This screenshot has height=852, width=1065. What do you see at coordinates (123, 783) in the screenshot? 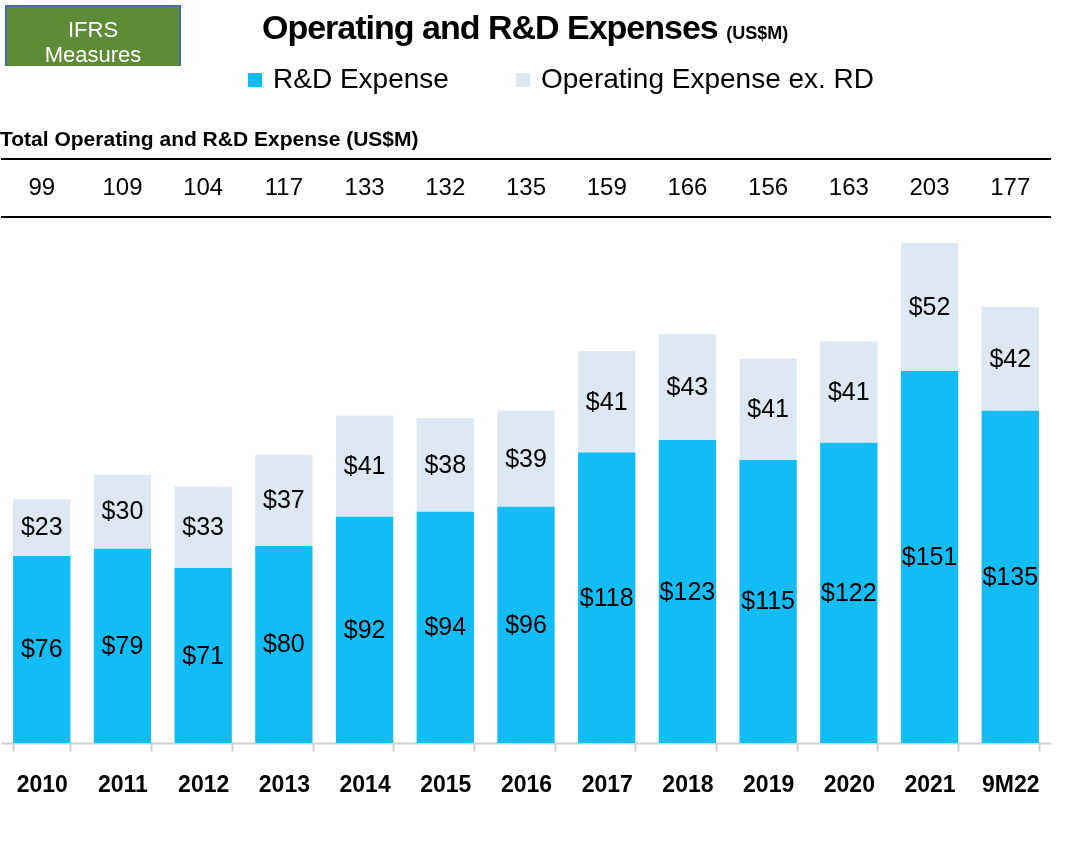
I see `x-tick-label: 2011` at bounding box center [123, 783].